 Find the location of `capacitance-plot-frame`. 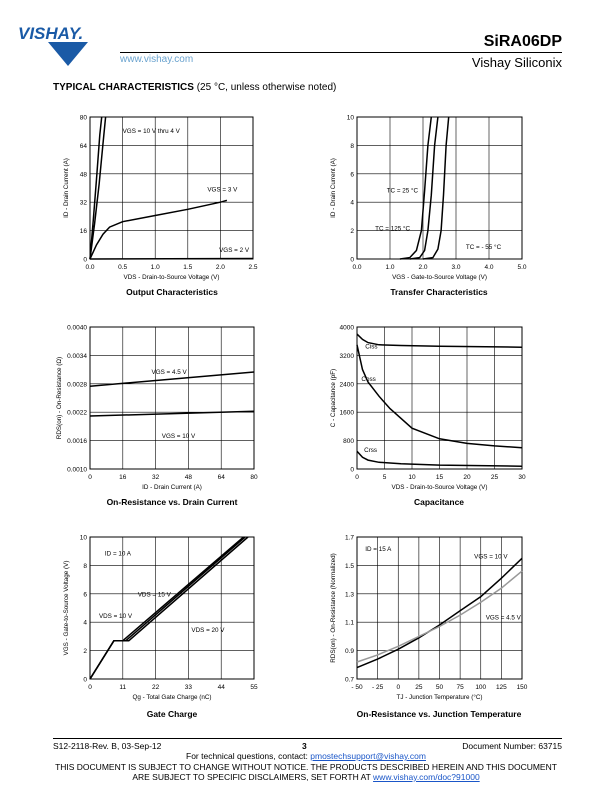

capacitance-plot-frame is located at coordinates (439, 398).